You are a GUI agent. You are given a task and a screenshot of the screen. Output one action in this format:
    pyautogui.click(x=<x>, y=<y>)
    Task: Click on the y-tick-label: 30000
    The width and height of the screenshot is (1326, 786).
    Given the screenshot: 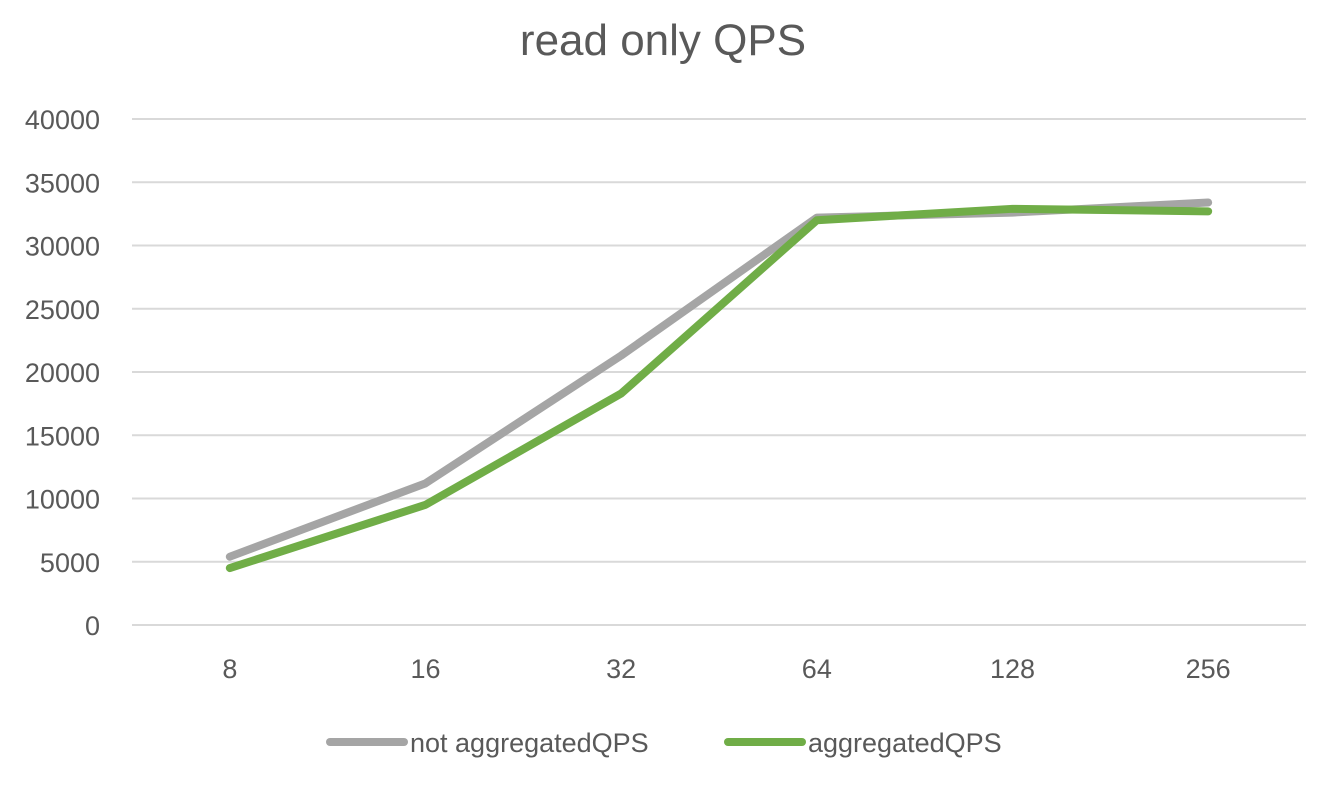 What is the action you would take?
    pyautogui.click(x=62, y=247)
    